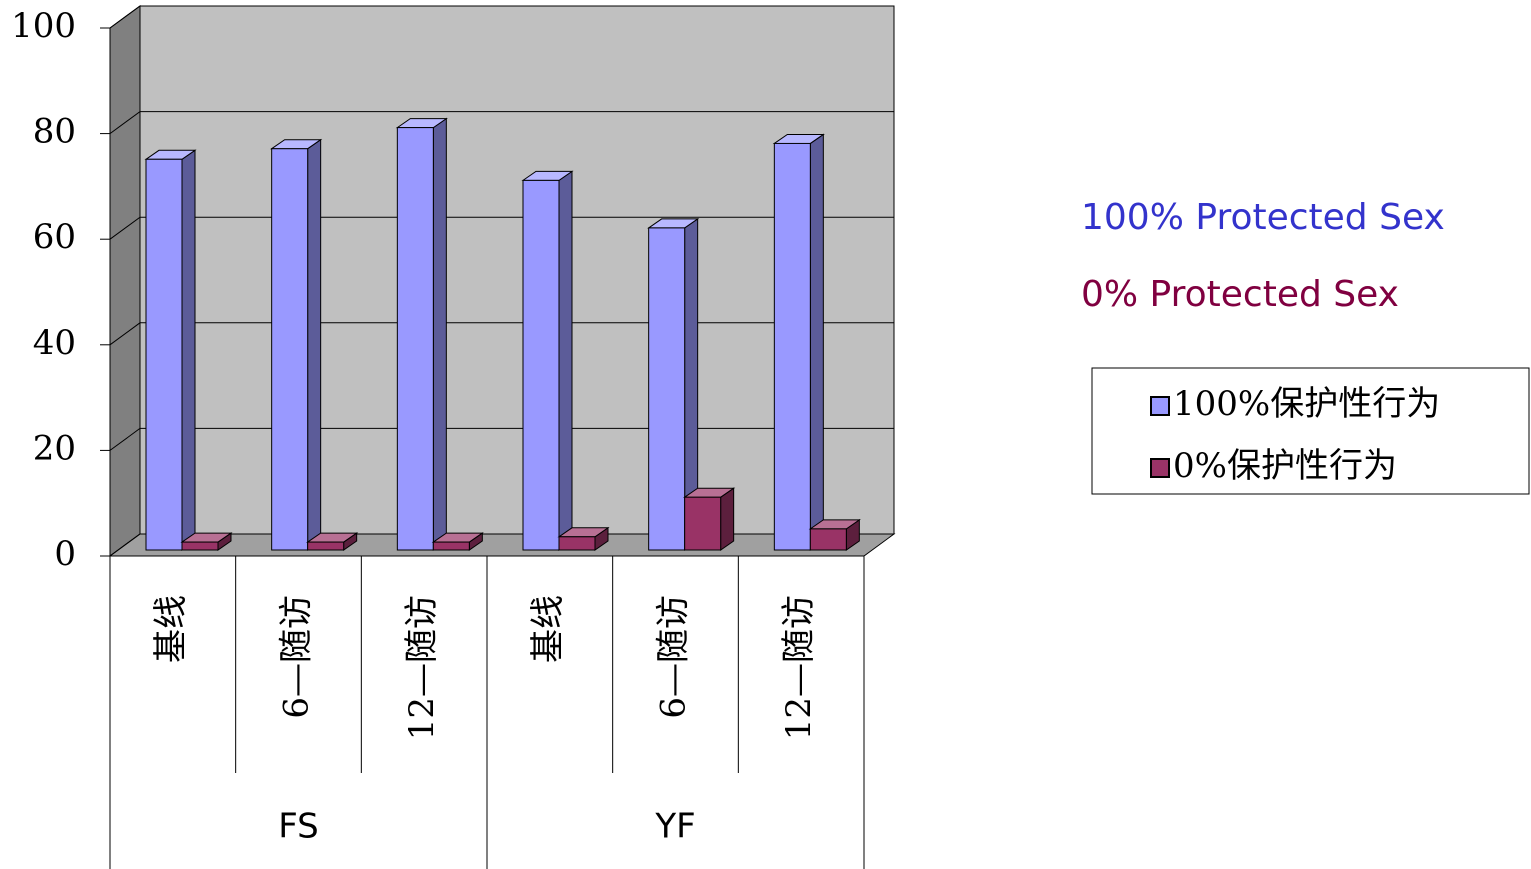  Describe the element at coordinates (298, 827) in the screenshot. I see `group-label: FS` at that location.